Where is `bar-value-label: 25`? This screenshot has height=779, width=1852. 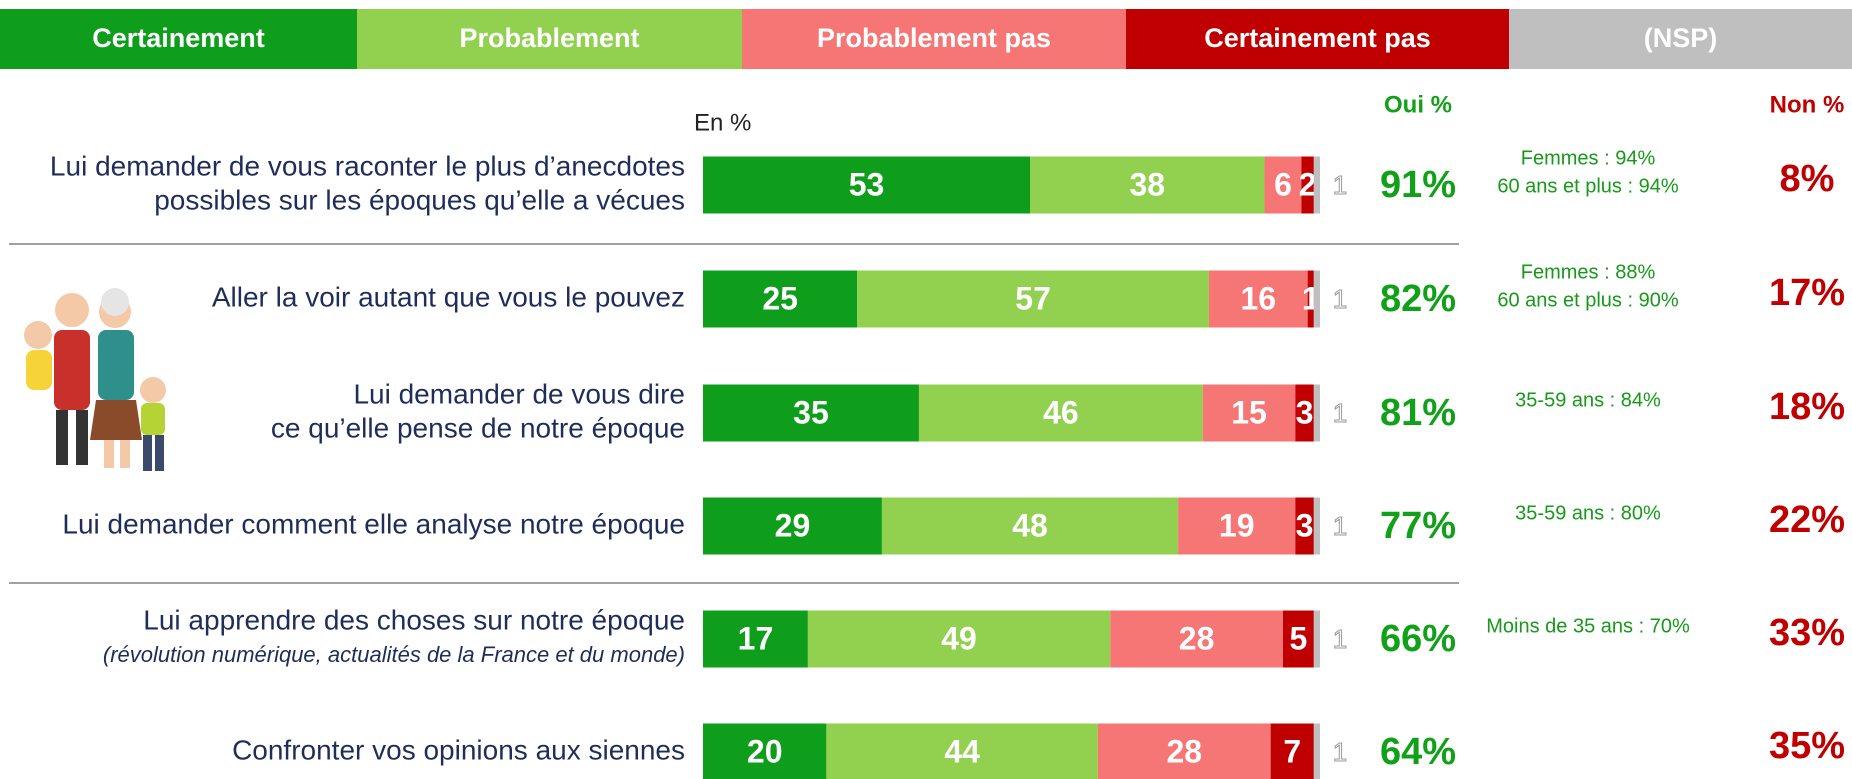
bar-value-label: 25 is located at coordinates (780, 298).